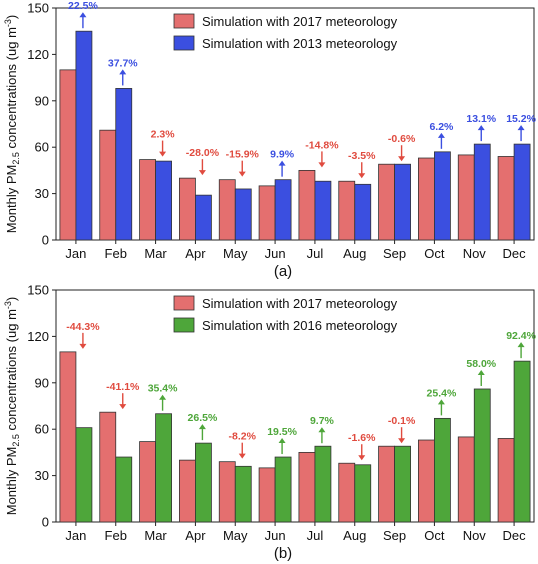  Describe the element at coordinates (275, 535) in the screenshot. I see `x-tick-label-jun: Jun` at that location.